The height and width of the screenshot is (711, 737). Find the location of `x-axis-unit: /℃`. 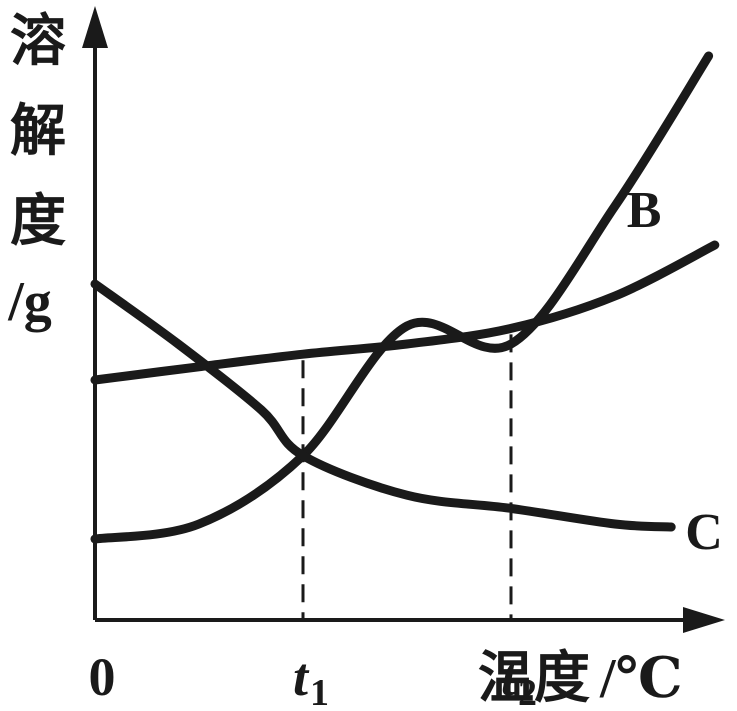

x-axis-unit: /℃ is located at coordinates (641, 679).